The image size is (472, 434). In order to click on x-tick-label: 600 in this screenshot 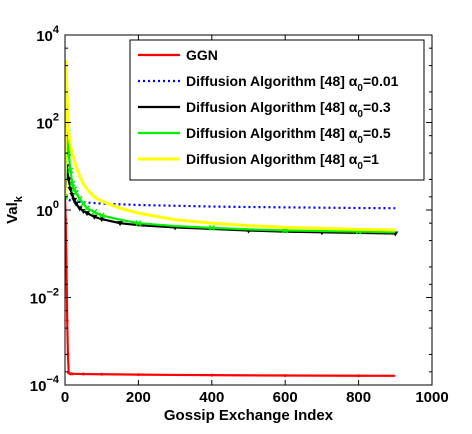, I will do `click(285, 397)`.